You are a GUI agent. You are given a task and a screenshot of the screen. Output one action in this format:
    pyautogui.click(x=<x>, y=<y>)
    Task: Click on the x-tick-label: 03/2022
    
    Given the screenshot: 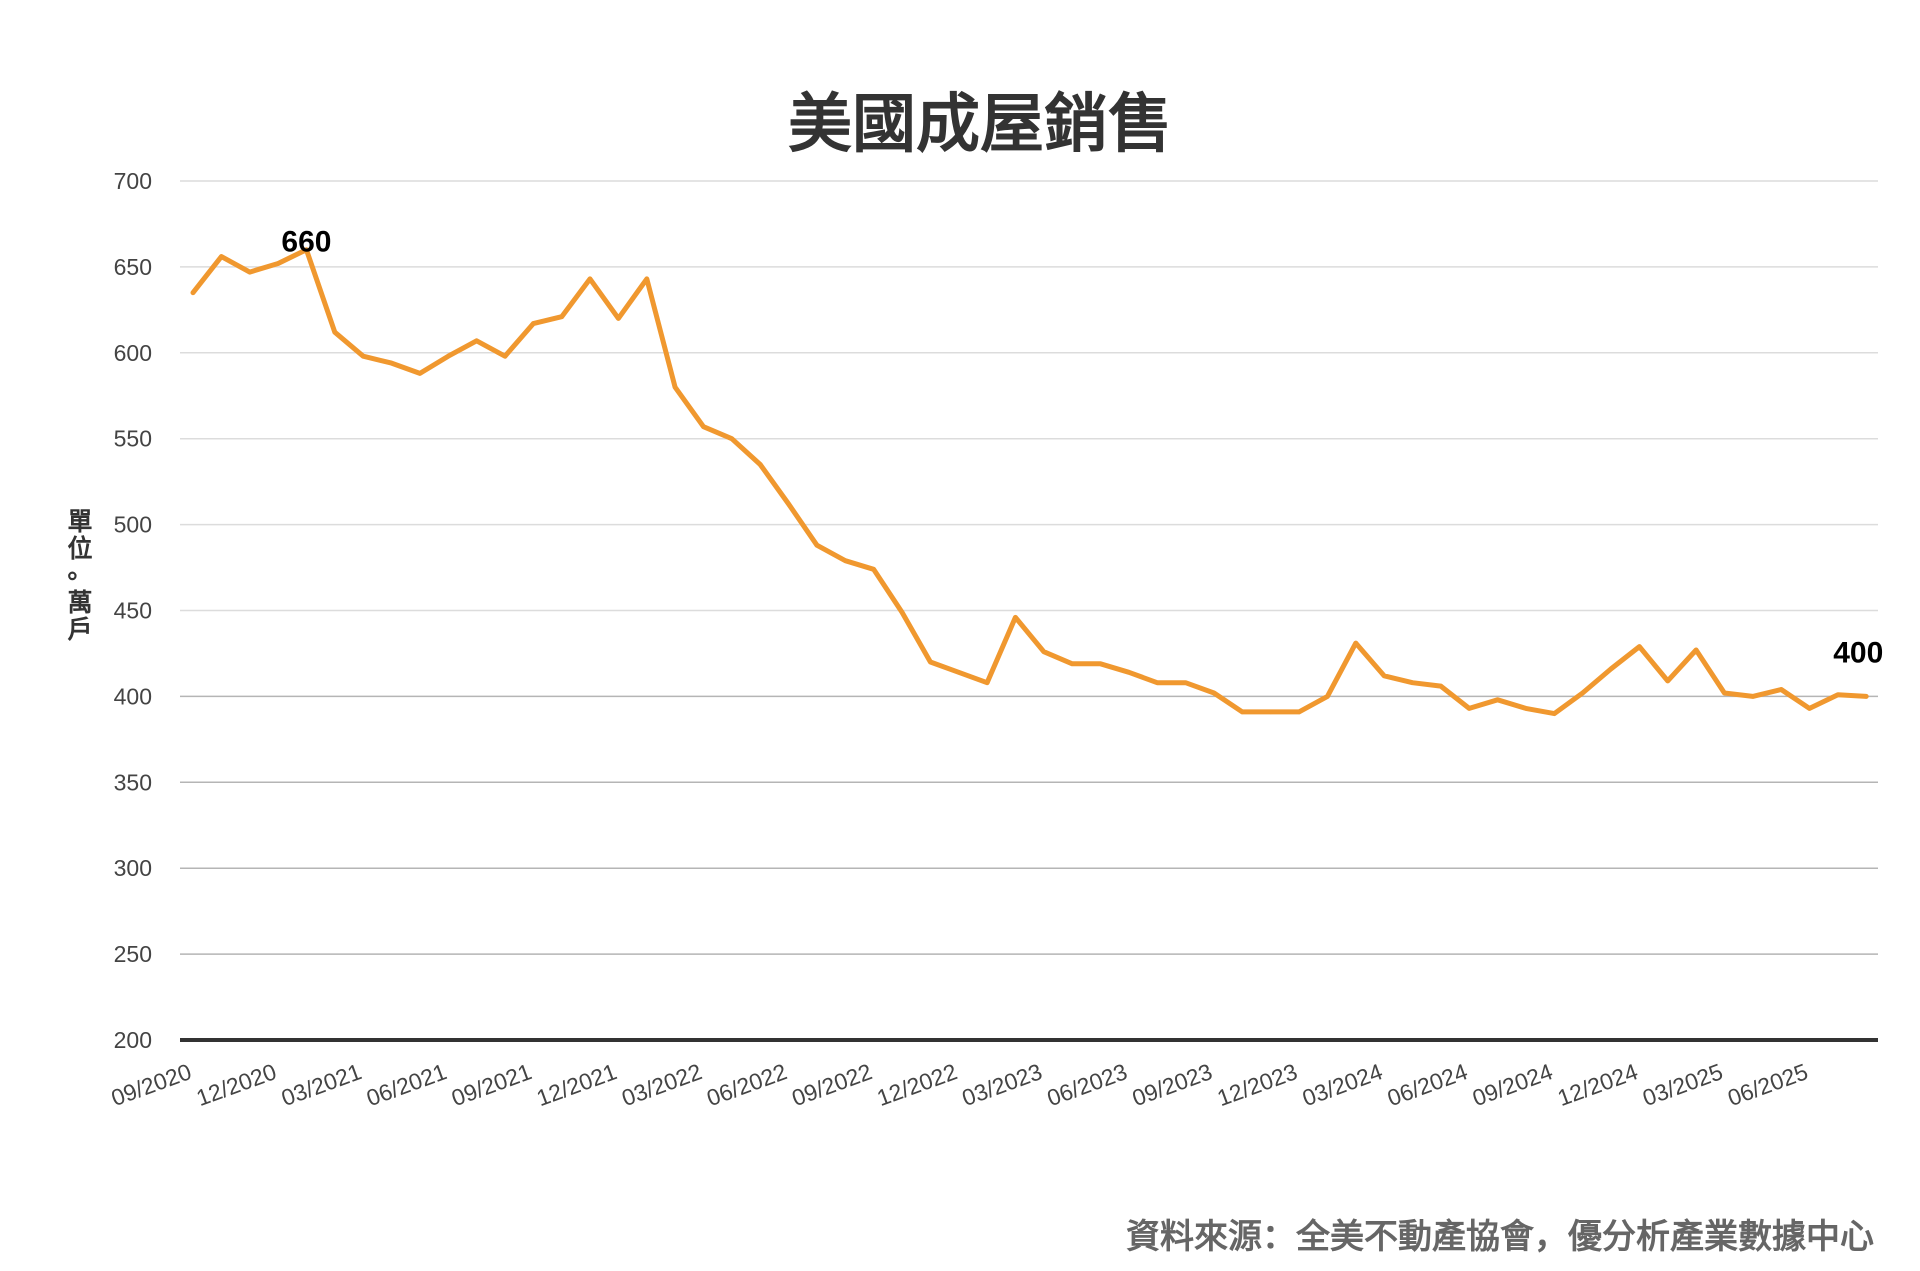 What is the action you would take?
    pyautogui.click(x=661, y=1084)
    